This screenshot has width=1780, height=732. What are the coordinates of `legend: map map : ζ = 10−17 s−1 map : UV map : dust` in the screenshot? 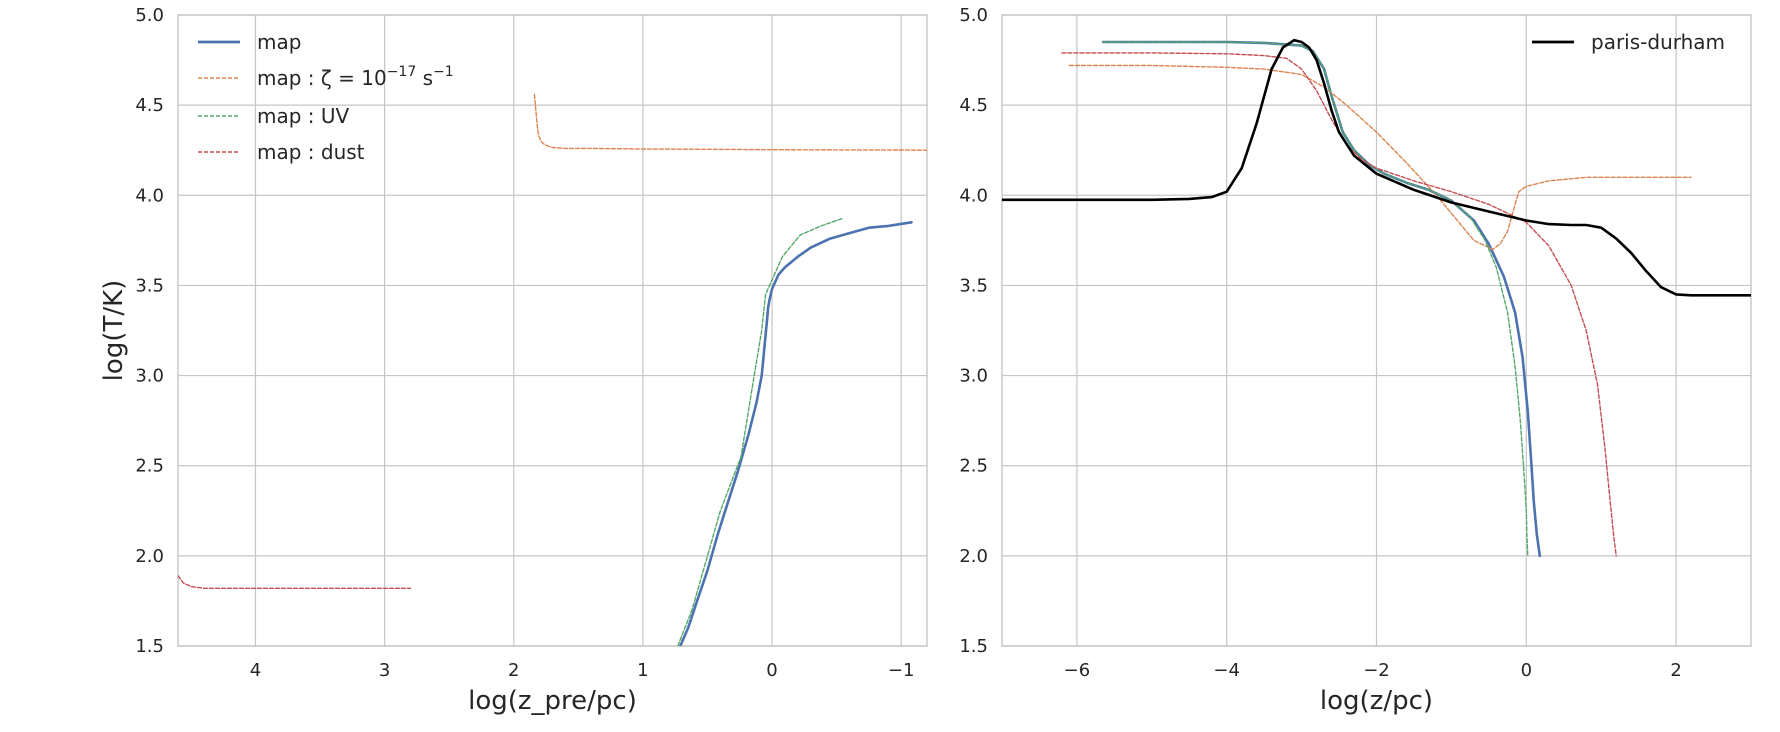 It's located at (326, 97).